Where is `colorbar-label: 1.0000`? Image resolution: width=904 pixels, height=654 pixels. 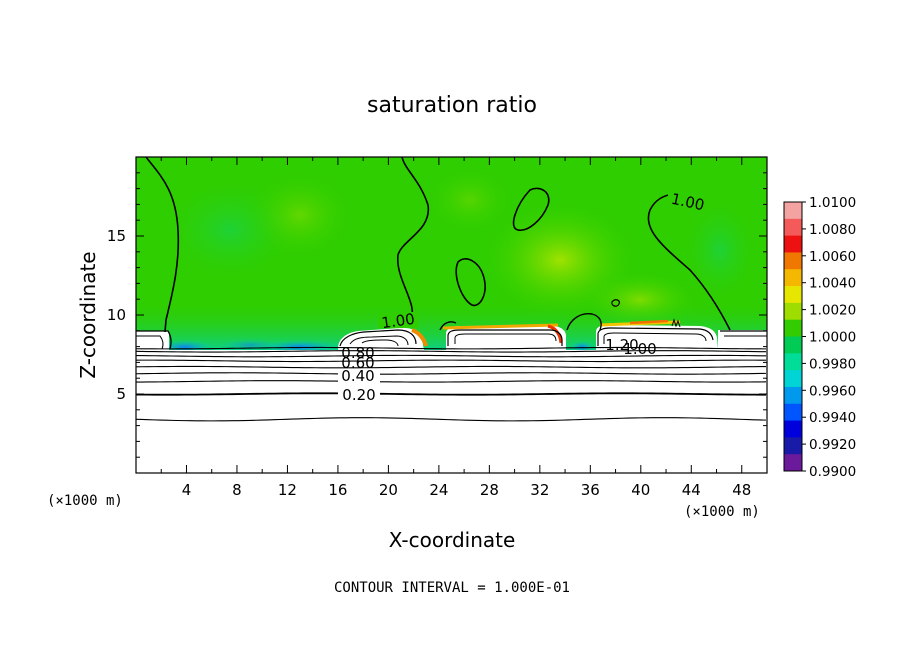 colorbar-label: 1.0000 is located at coordinates (832, 338).